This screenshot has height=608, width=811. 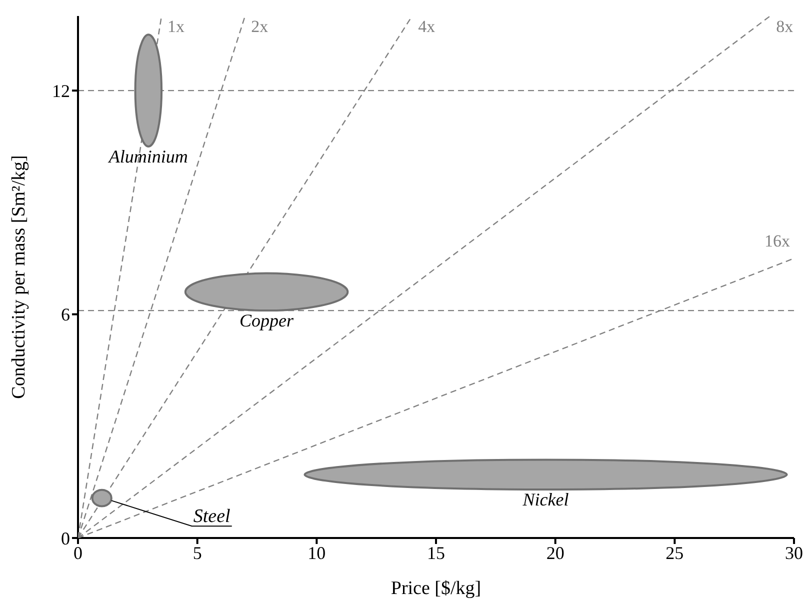 I want to click on y-tick-label: 0, so click(x=65, y=538).